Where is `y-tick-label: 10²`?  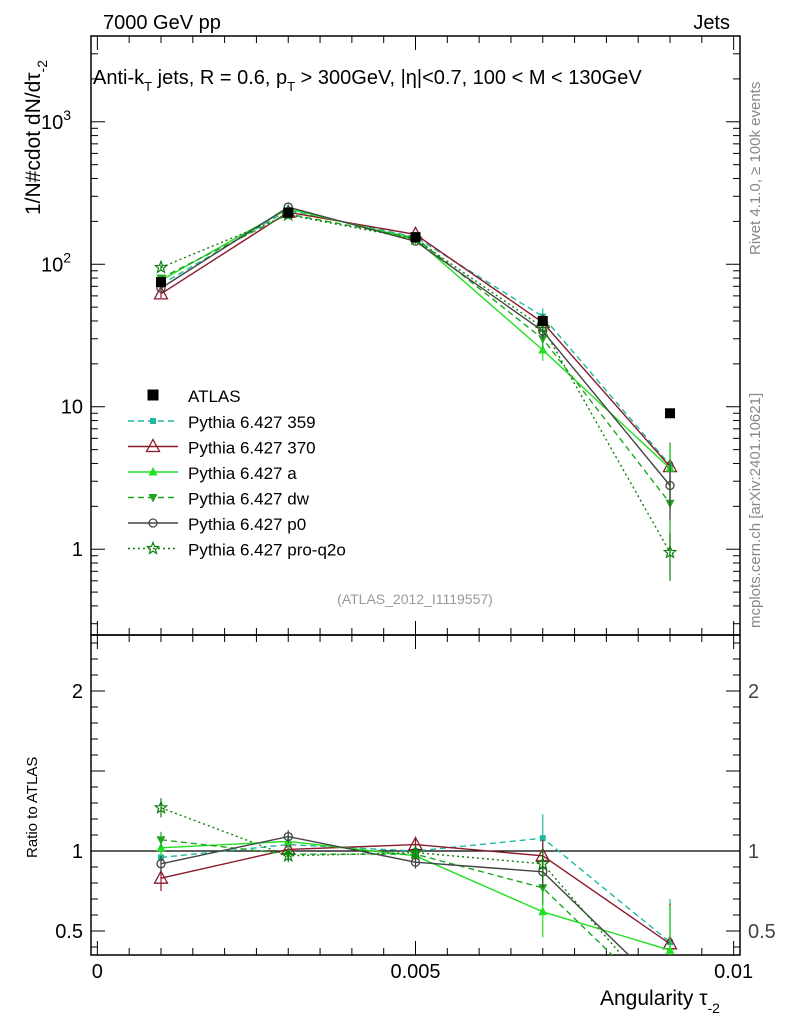
y-tick-label: 10² is located at coordinates (56, 262).